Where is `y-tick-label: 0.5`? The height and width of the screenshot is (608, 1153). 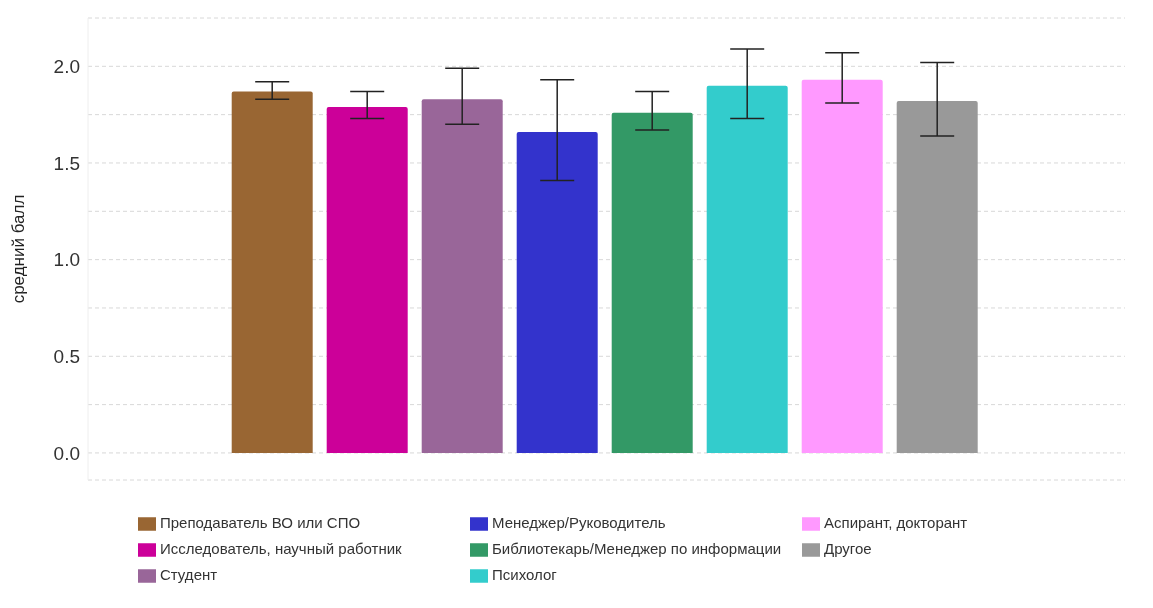 y-tick-label: 0.5 is located at coordinates (66, 357).